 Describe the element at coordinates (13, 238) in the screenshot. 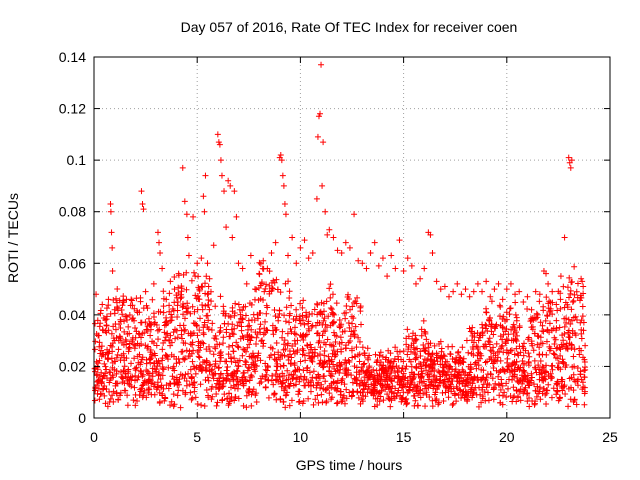

I see `y-axis-label: ROTI / TECUs` at that location.